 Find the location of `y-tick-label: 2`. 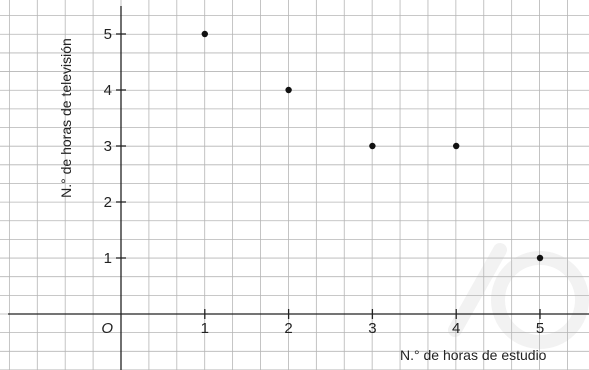

y-tick-label: 2 is located at coordinates (108, 202).